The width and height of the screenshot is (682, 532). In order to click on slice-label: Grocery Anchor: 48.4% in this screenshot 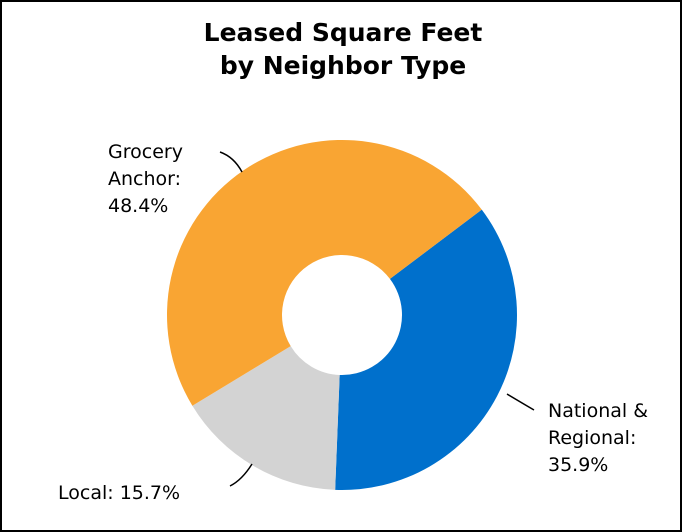, I will do `click(158, 179)`.